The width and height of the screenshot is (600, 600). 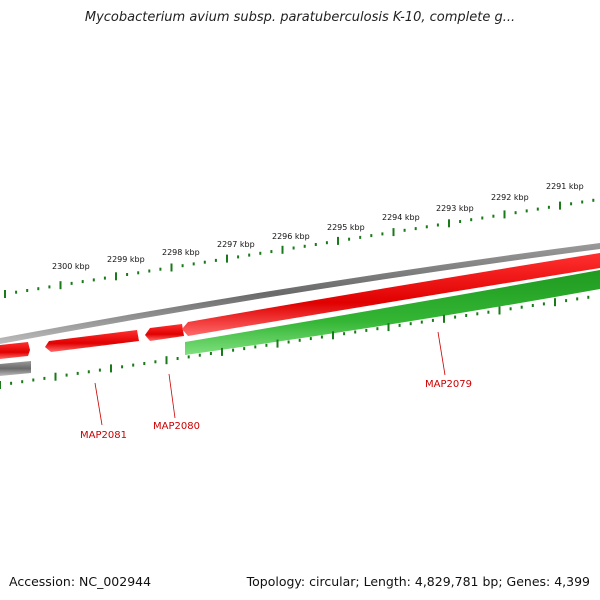 I want to click on ruler-tick-label: 2295 kbp, so click(x=346, y=227).